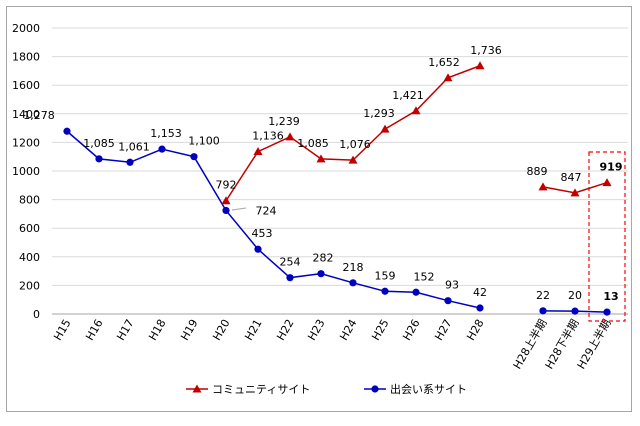  What do you see at coordinates (29, 257) in the screenshot?
I see `y-tick-label: 400` at bounding box center [29, 257].